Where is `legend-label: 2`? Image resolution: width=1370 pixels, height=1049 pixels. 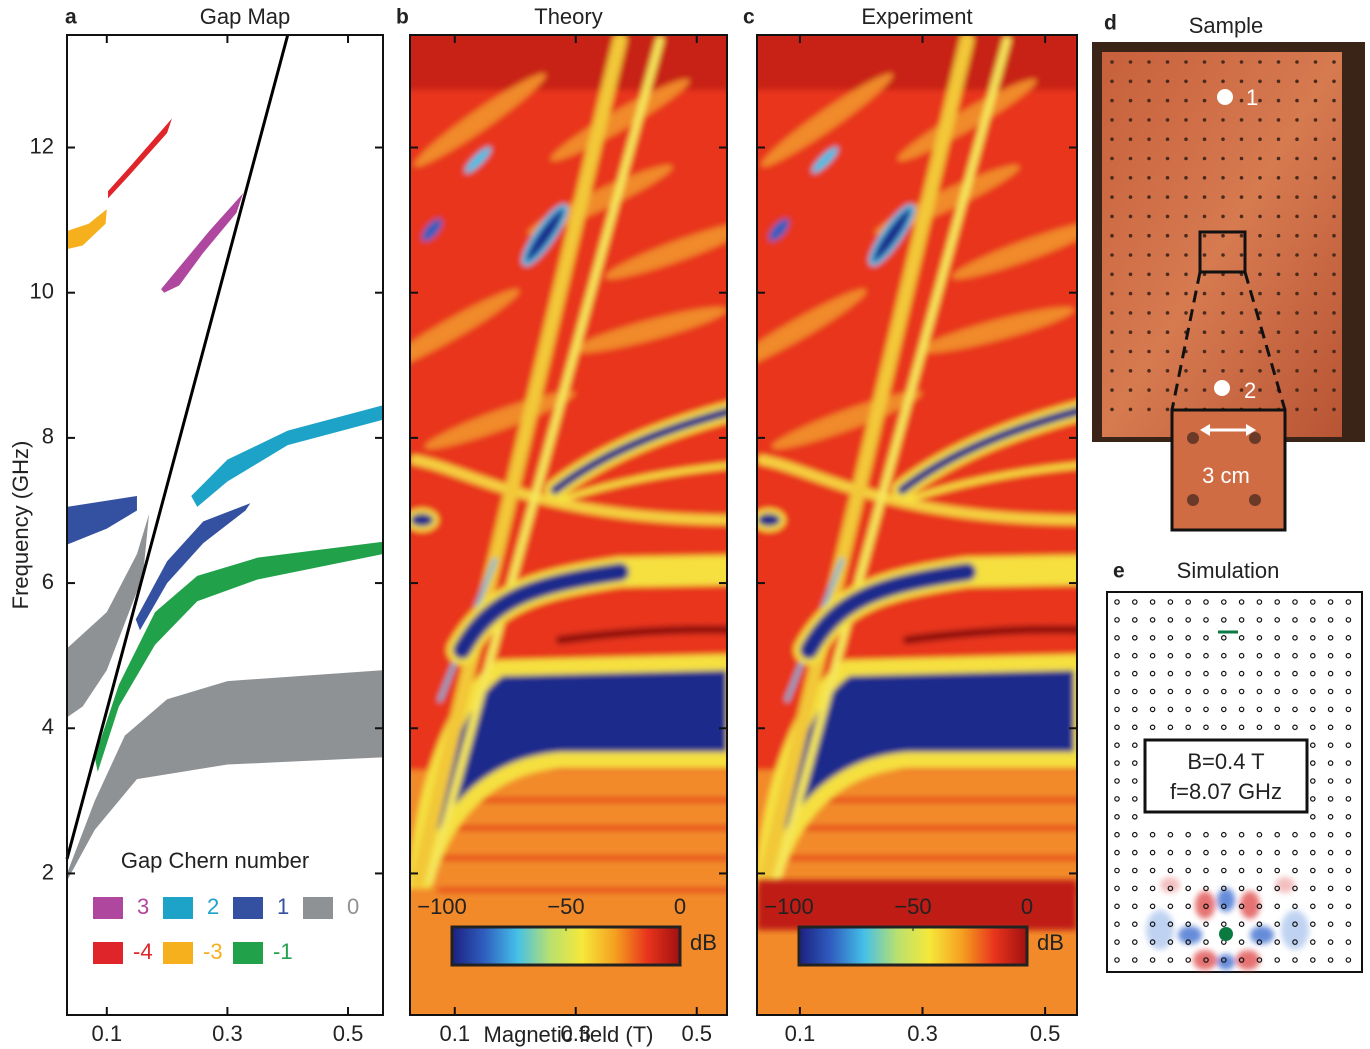
legend-label: 2 is located at coordinates (213, 906).